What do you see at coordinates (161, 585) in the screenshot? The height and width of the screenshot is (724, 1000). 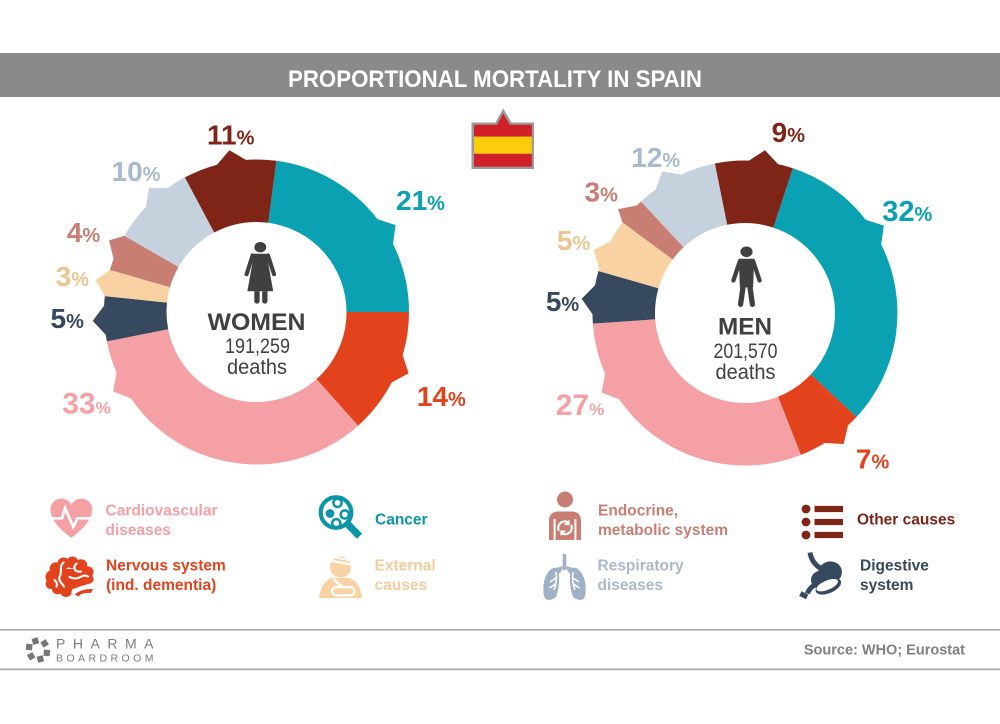 I see `svg-text: (ind. dementia)` at bounding box center [161, 585].